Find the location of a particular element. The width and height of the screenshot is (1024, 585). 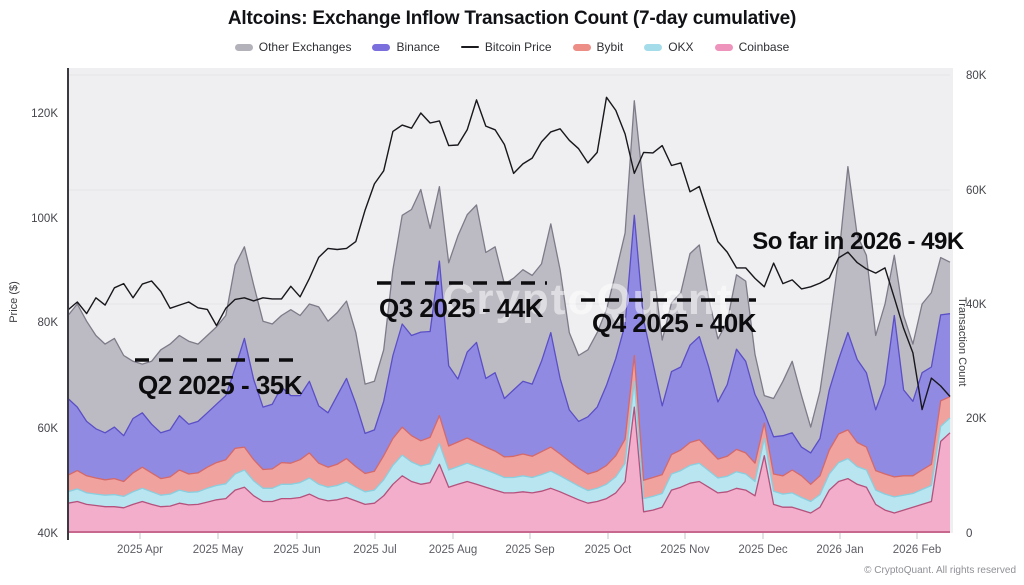

x-axis-tick: 2025 Jun is located at coordinates (296, 550).